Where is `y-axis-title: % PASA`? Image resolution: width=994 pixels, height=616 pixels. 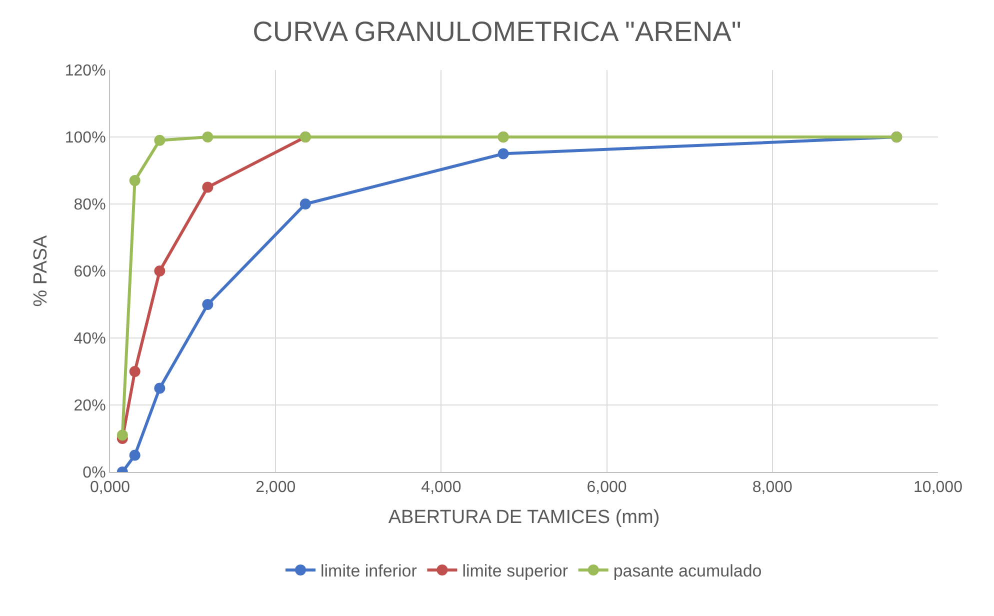
y-axis-title: % PASA is located at coordinates (41, 270).